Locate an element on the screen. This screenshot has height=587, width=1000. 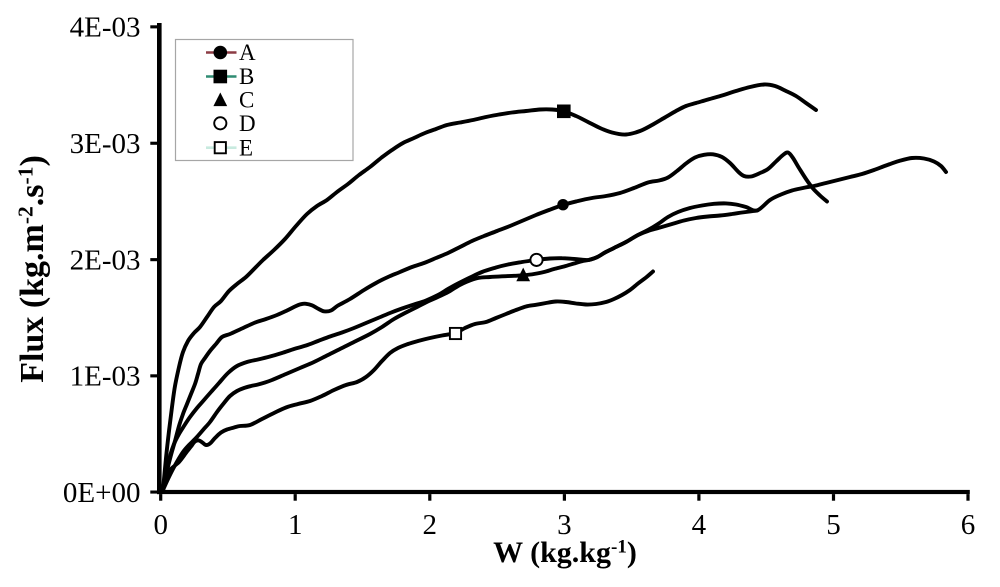
svg-text: B is located at coordinates (246, 76).